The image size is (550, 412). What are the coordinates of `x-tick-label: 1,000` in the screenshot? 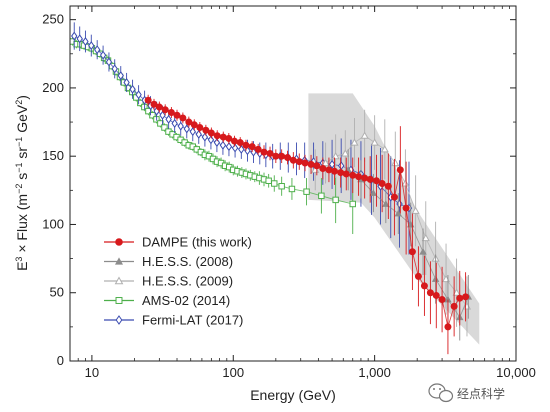 It's located at (374, 372).